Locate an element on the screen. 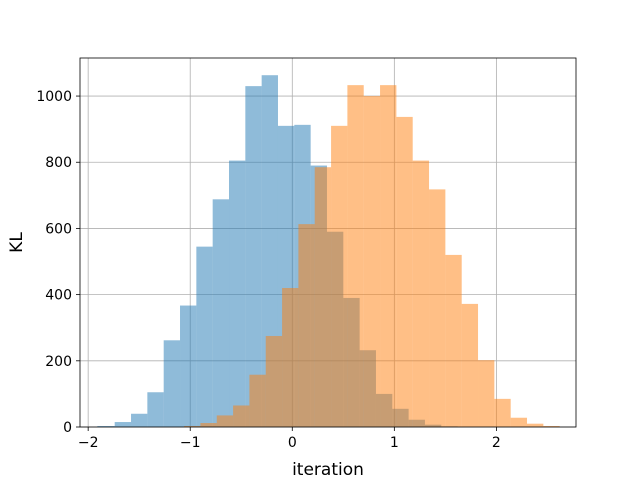 The width and height of the screenshot is (640, 480). x-axis-ticks: −2 −1 0 1 2 is located at coordinates (289, 439).